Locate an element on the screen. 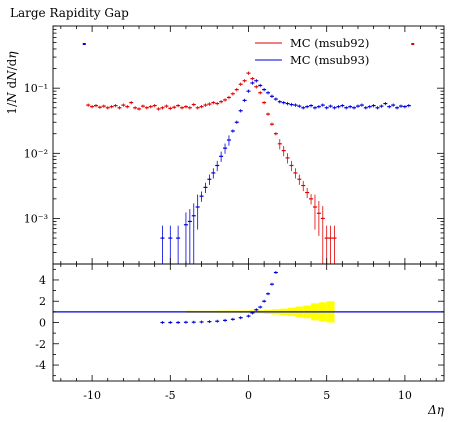  ratio-tick-label: 4 is located at coordinates (42, 280).